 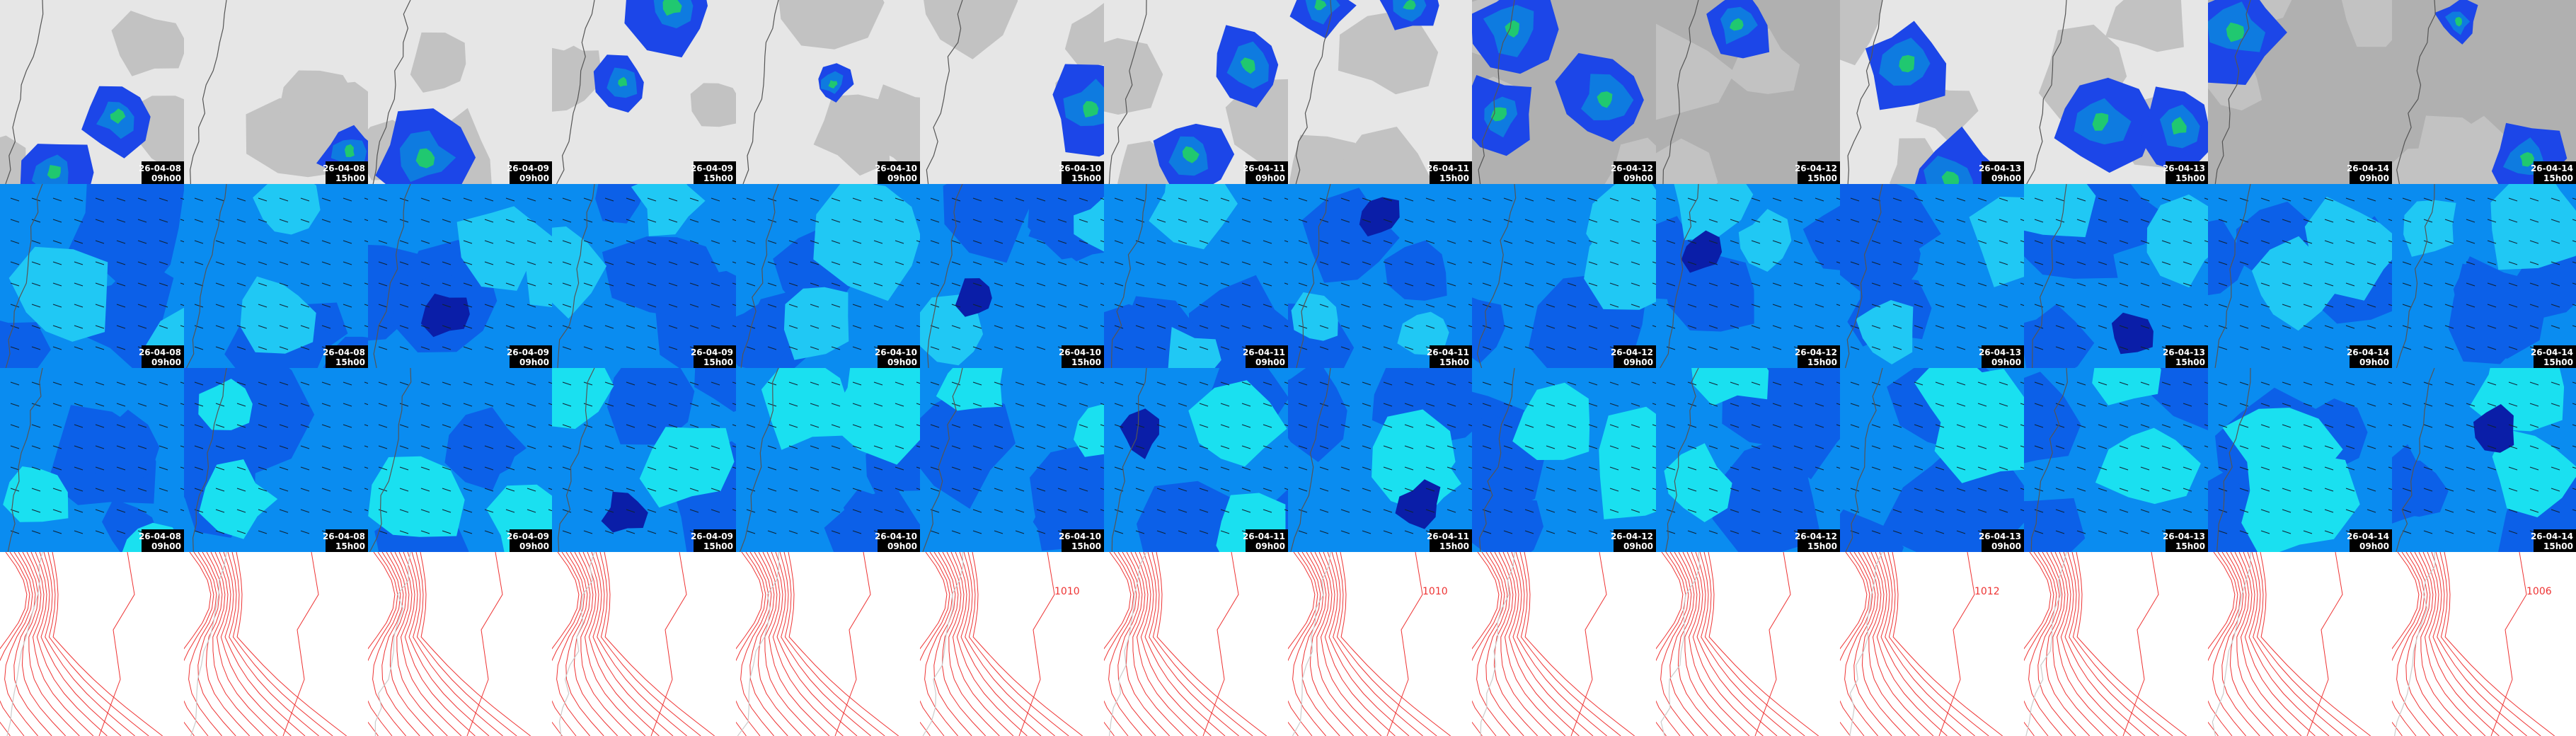 I want to click on date-label: 26-04-10, so click(x=1080, y=168).